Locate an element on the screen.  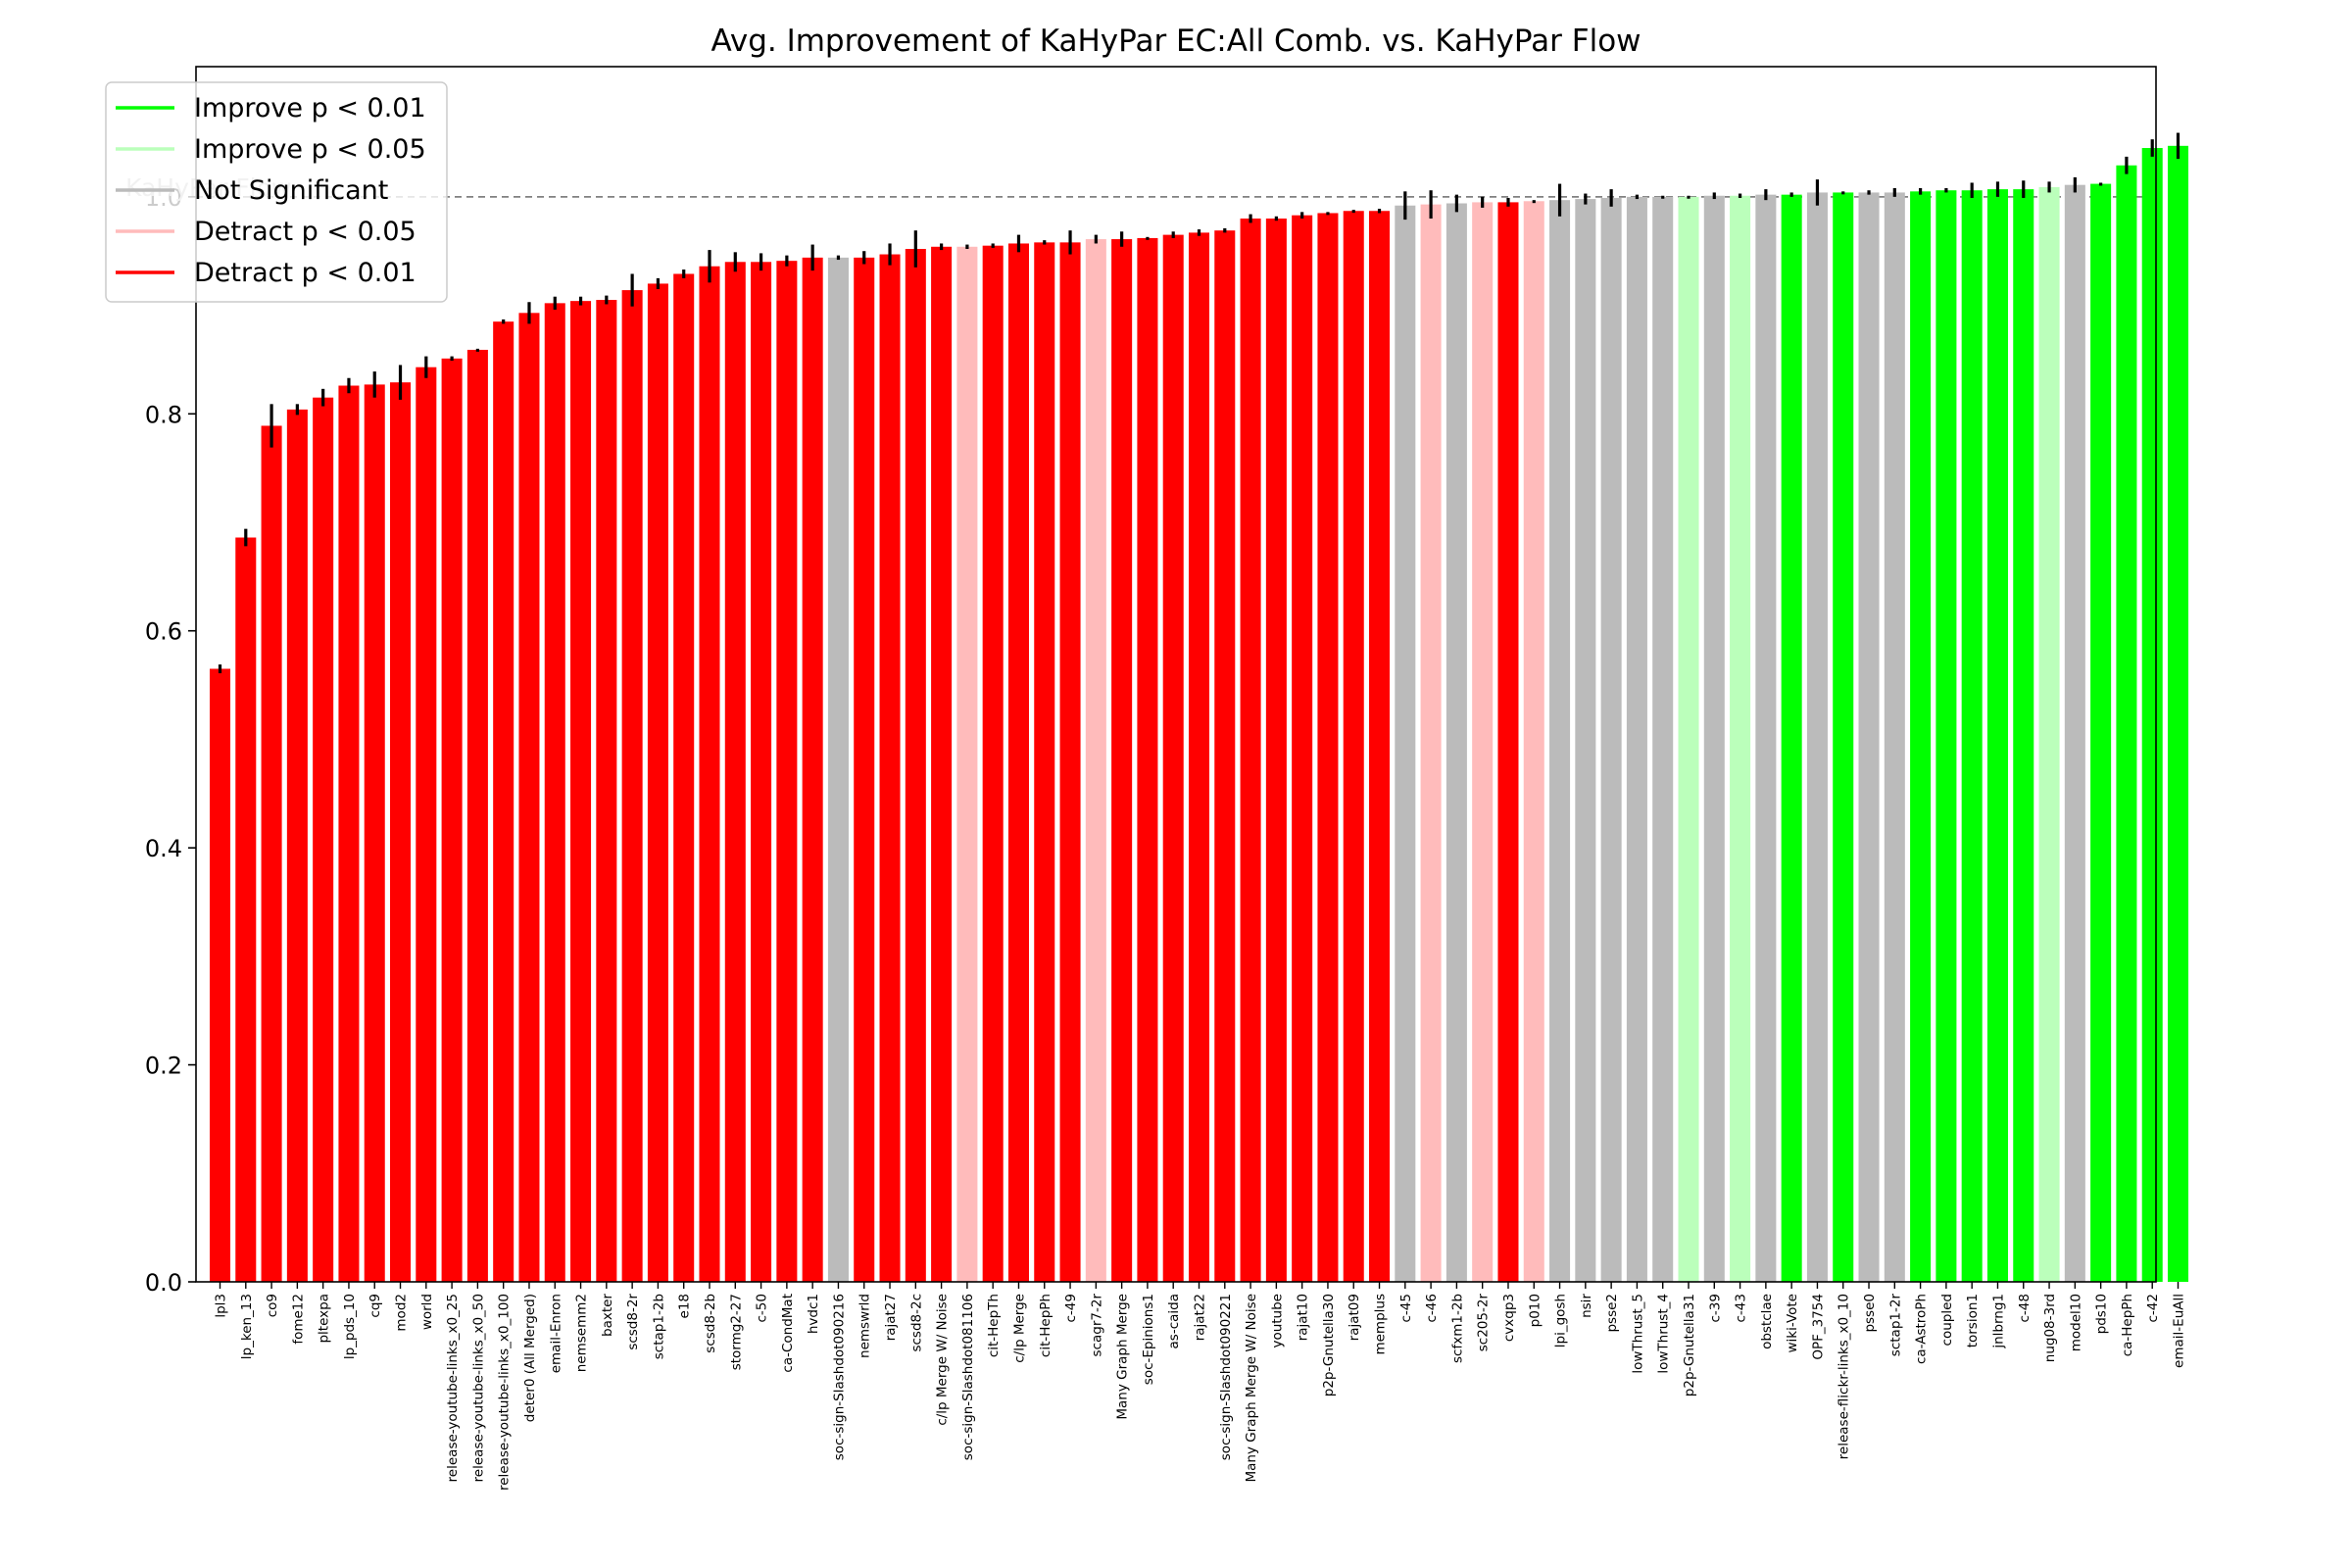
x-tick-label: p2p-Gnutella31 is located at coordinates (1689, 1345).